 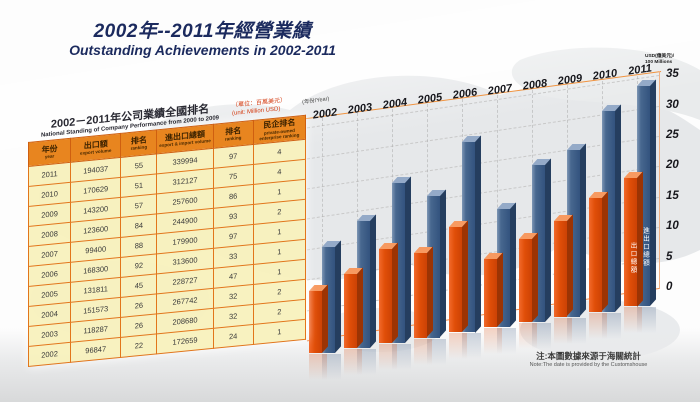 What do you see at coordinates (659, 62) in the screenshot?
I see `y-axis-unit-line2: 100 Millions` at bounding box center [659, 62].